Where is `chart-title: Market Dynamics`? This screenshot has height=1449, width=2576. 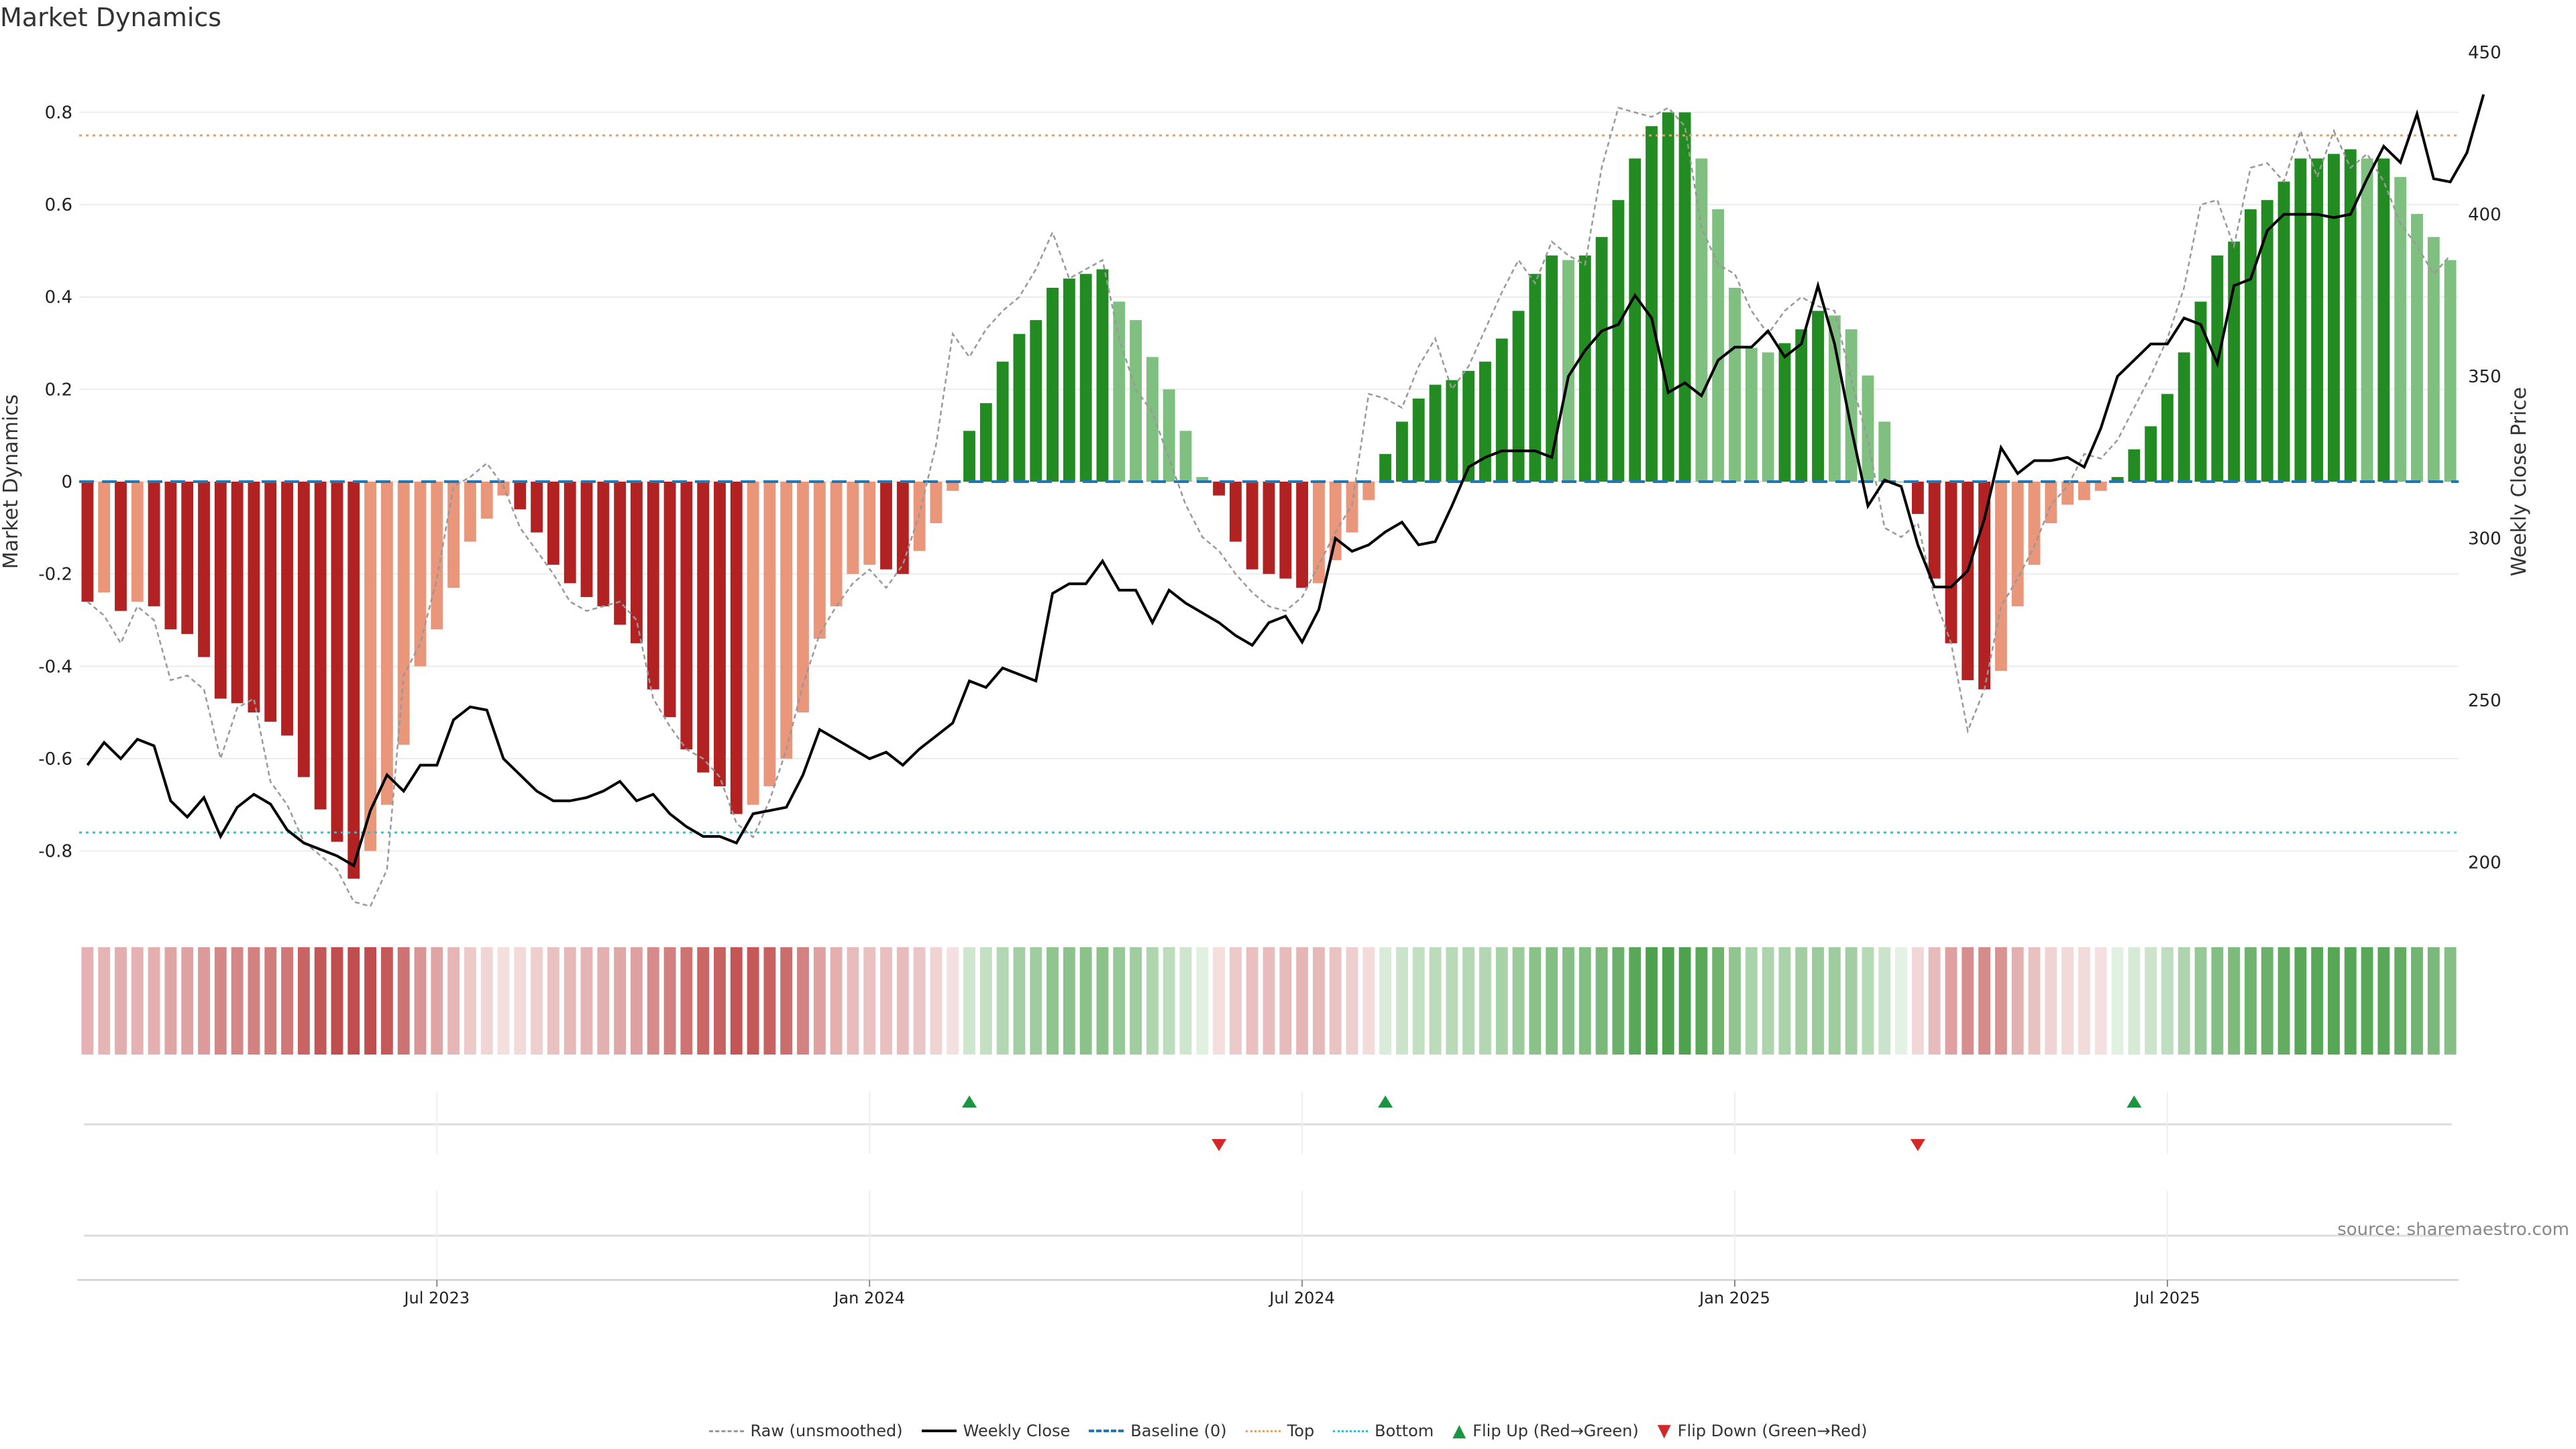 chart-title: Market Dynamics is located at coordinates (111, 17).